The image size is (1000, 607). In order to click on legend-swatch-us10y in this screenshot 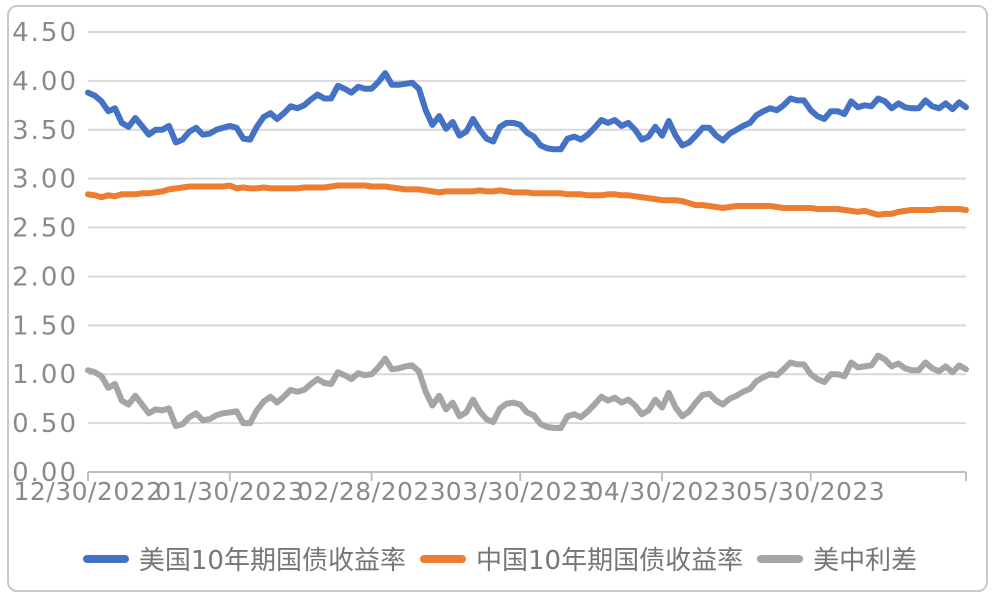, I will do `click(105, 558)`.